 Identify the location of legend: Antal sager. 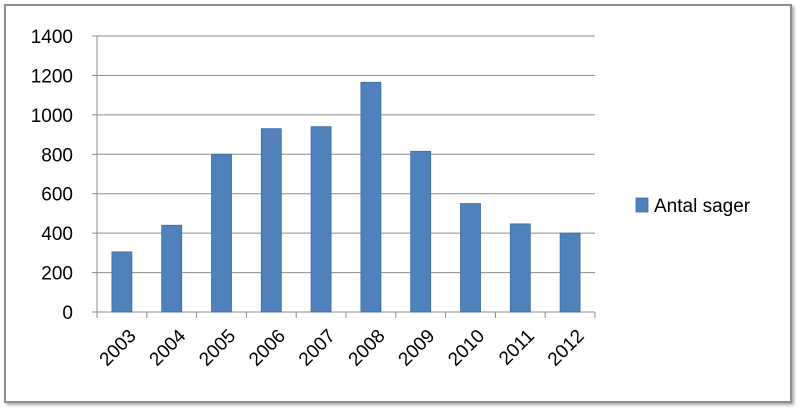
(693, 206).